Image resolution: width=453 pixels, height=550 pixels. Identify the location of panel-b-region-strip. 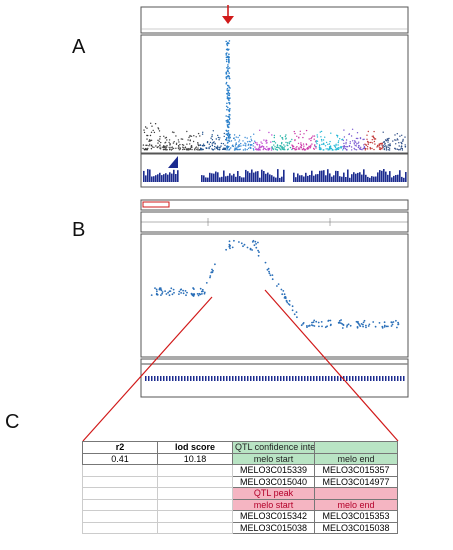
(274, 216).